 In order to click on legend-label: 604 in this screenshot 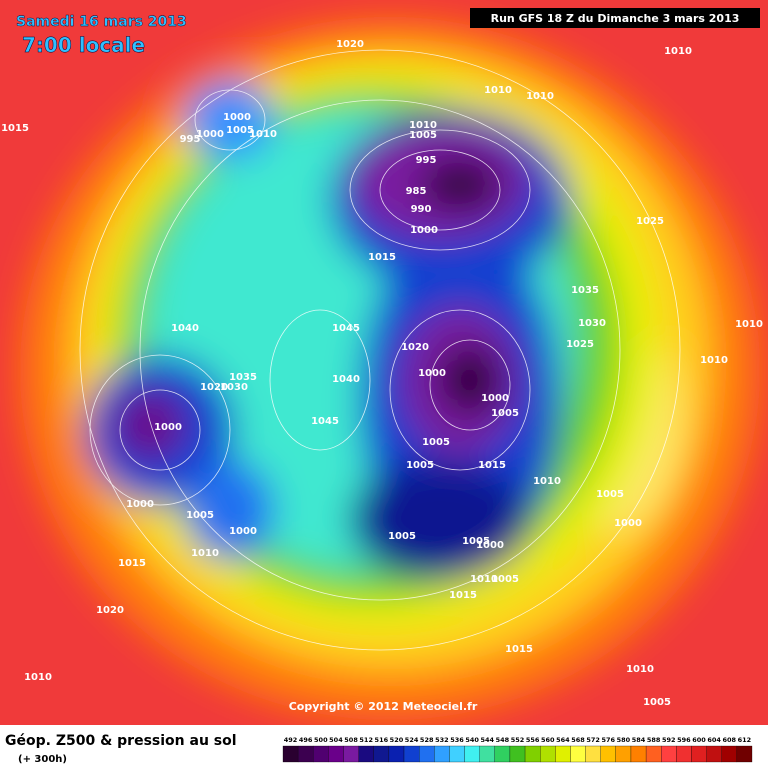, I will do `click(714, 740)`.